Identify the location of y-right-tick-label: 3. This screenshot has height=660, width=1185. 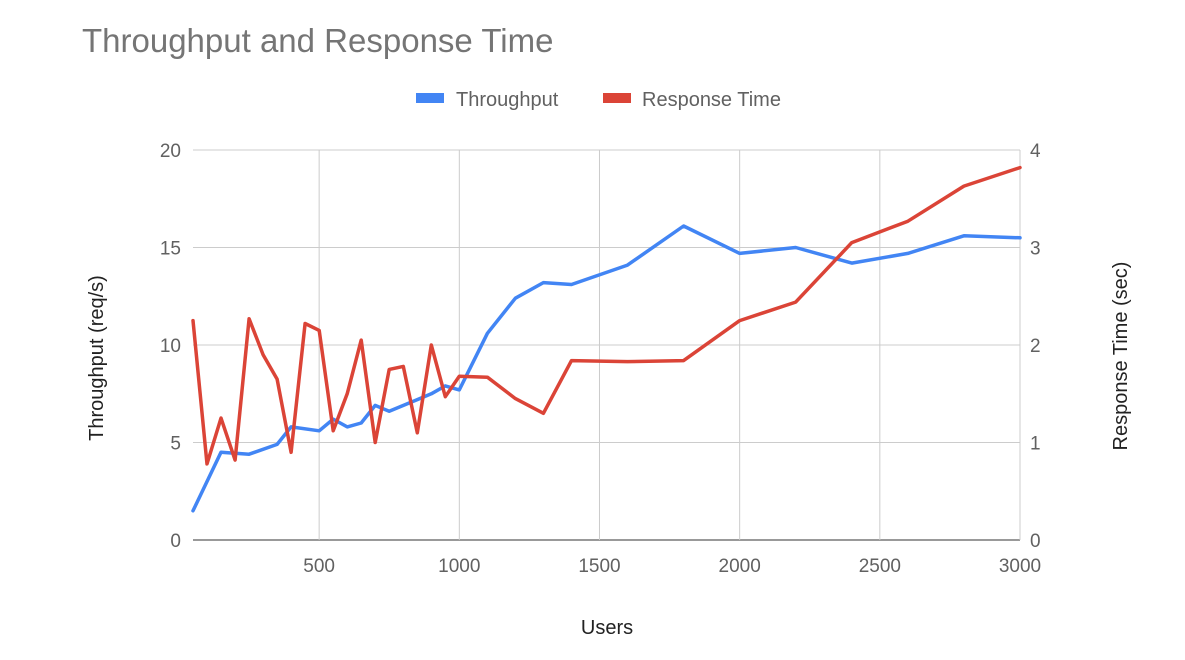
(1035, 249).